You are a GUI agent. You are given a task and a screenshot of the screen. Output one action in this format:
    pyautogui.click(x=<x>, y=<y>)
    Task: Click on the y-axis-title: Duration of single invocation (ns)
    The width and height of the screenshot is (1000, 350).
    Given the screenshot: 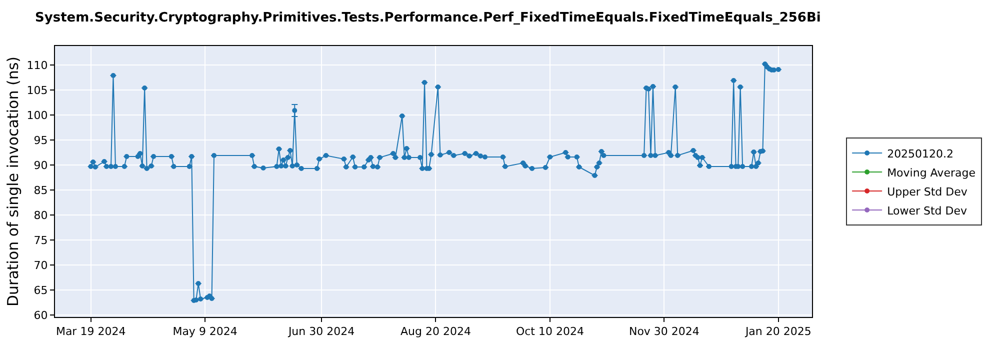 What is the action you would take?
    pyautogui.click(x=13, y=181)
    